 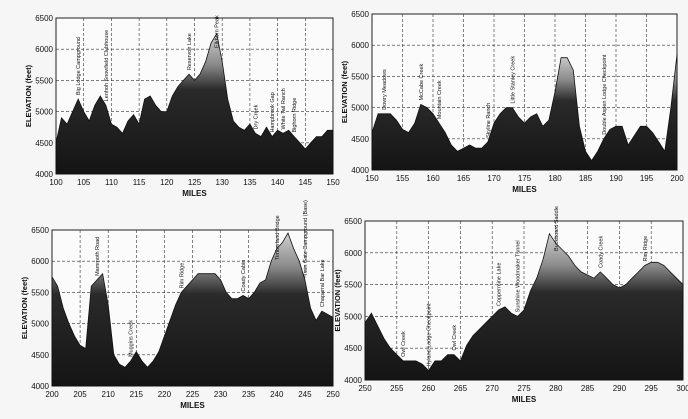 What do you see at coordinates (464, 178) in the screenshot?
I see `x-tick-label: 165` at bounding box center [464, 178].